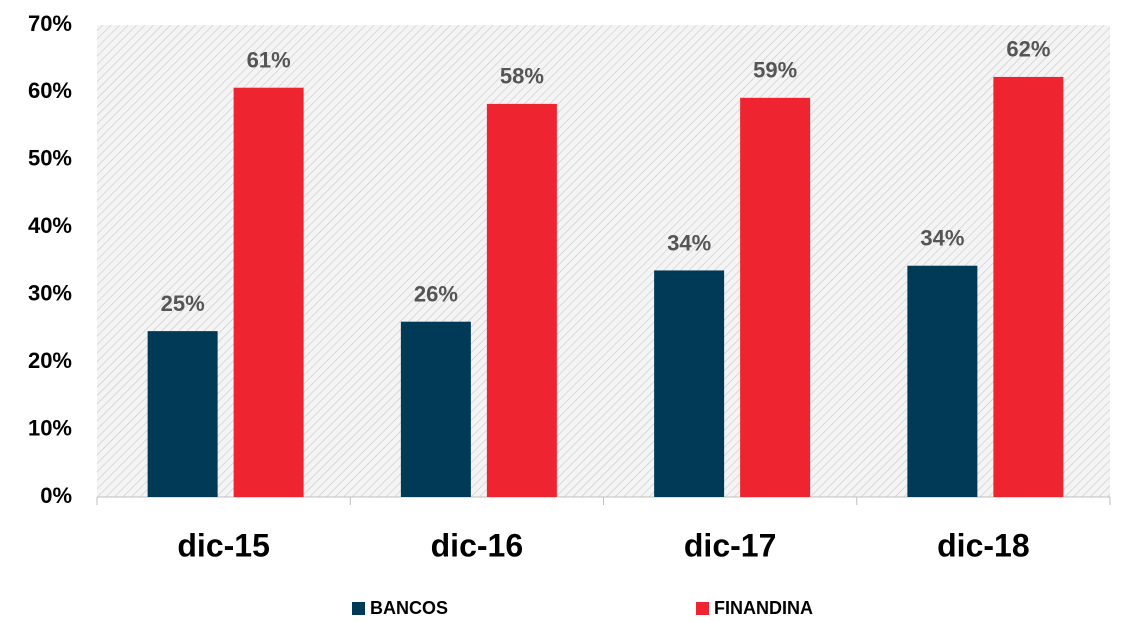  I want to click on value-label: 58%, so click(522, 76).